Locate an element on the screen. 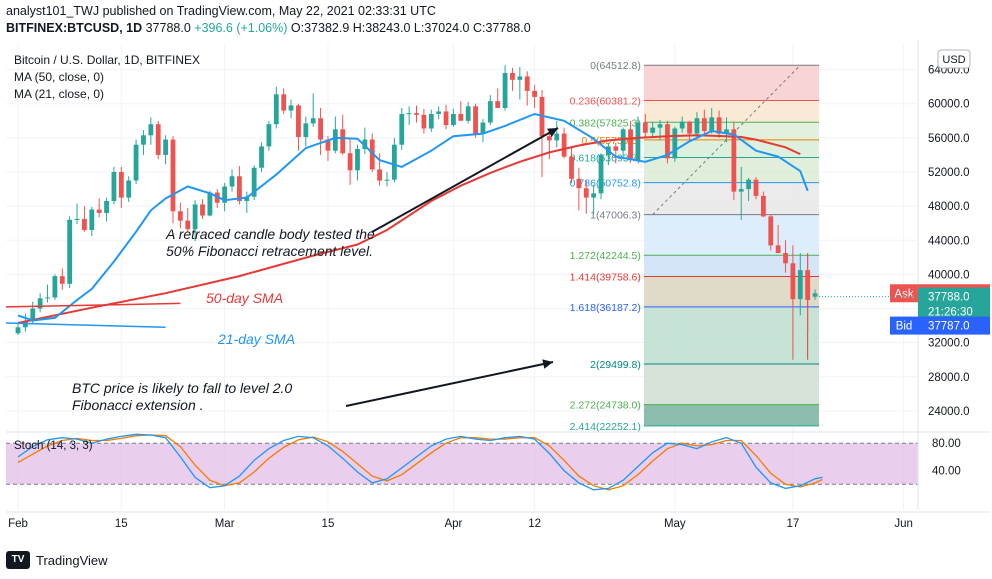 The image size is (992, 579). time-tick-label: Feb is located at coordinates (18, 524).